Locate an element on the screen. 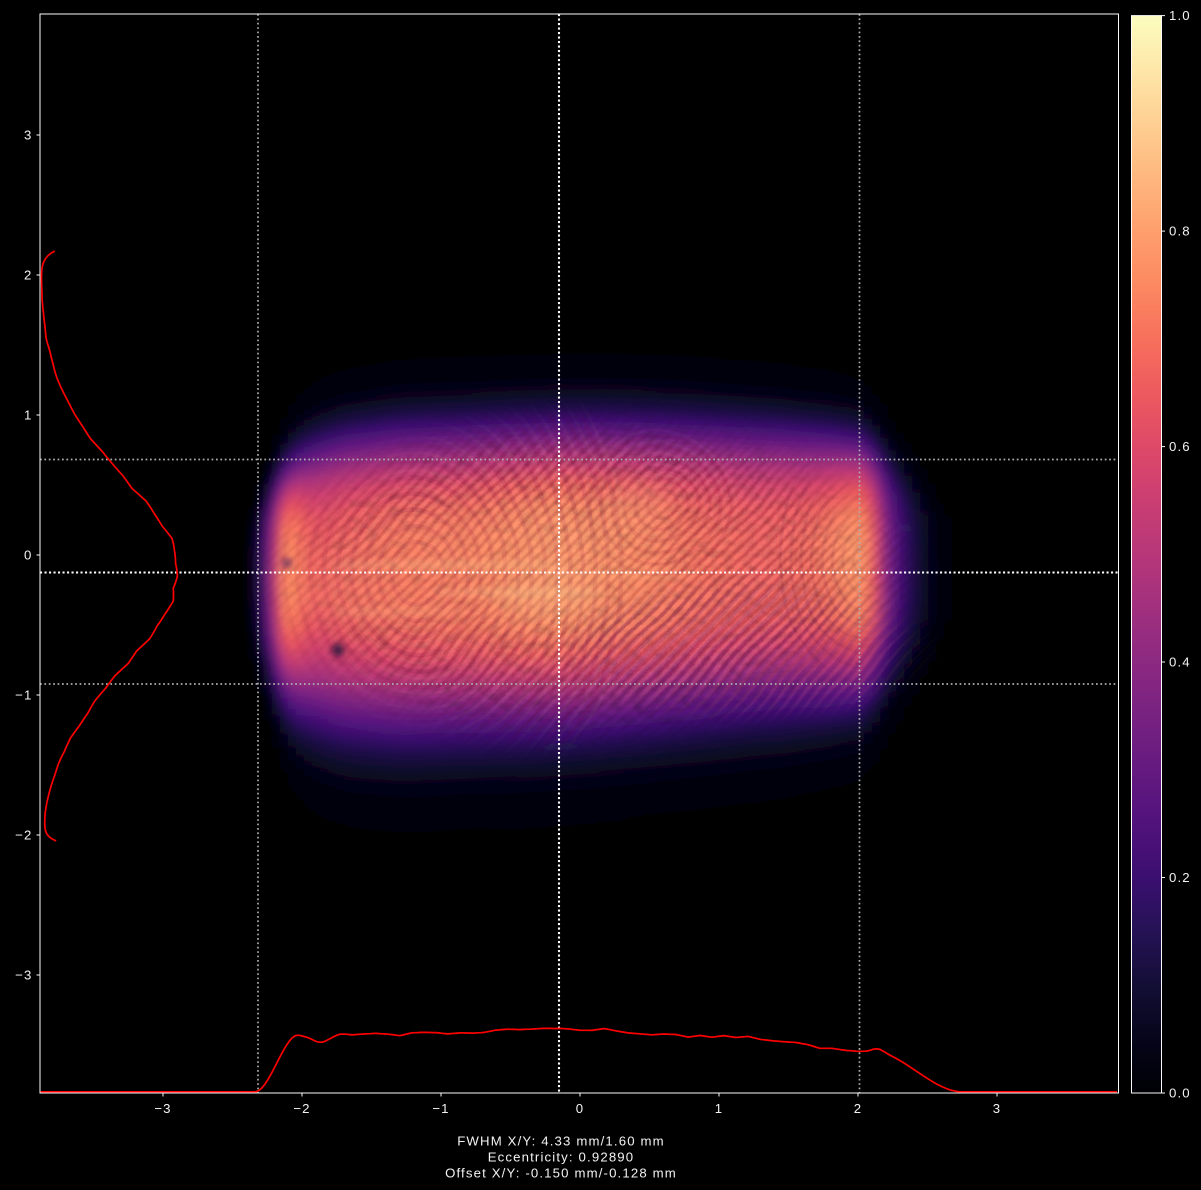 This screenshot has height=1190, width=1201. svg-text: 1.0 is located at coordinates (1180, 15).